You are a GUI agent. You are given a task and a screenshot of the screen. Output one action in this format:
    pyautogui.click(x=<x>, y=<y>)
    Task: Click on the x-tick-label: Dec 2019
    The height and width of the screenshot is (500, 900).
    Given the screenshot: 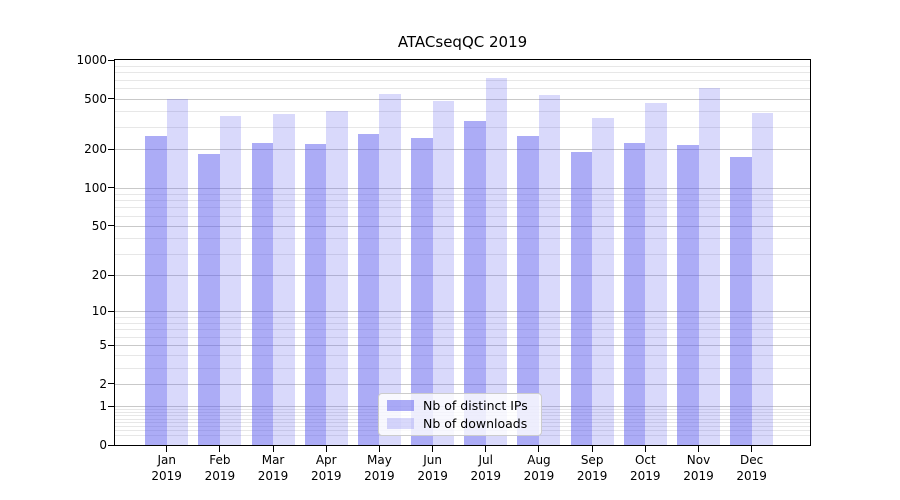 What is the action you would take?
    pyautogui.click(x=751, y=468)
    